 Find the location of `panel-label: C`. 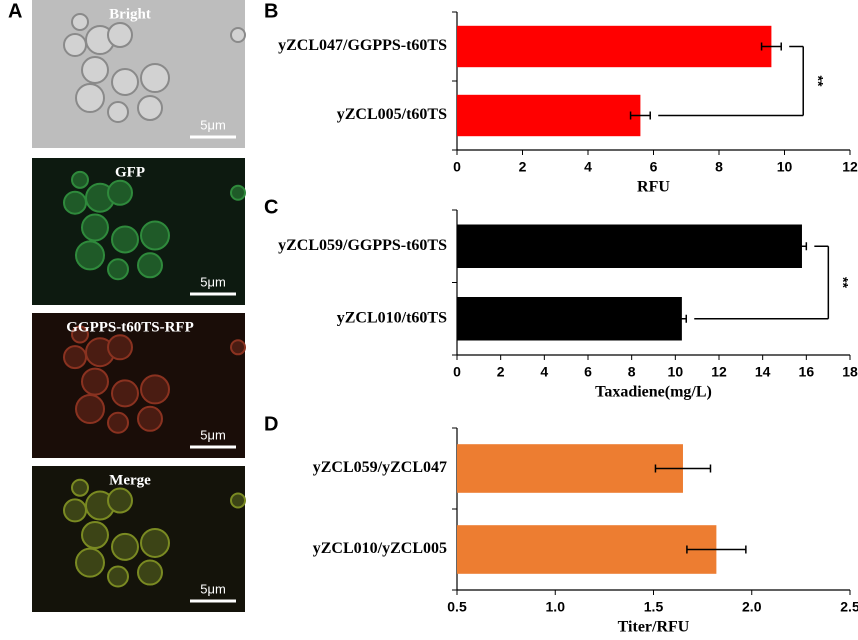

panel-label: C is located at coordinates (271, 207).